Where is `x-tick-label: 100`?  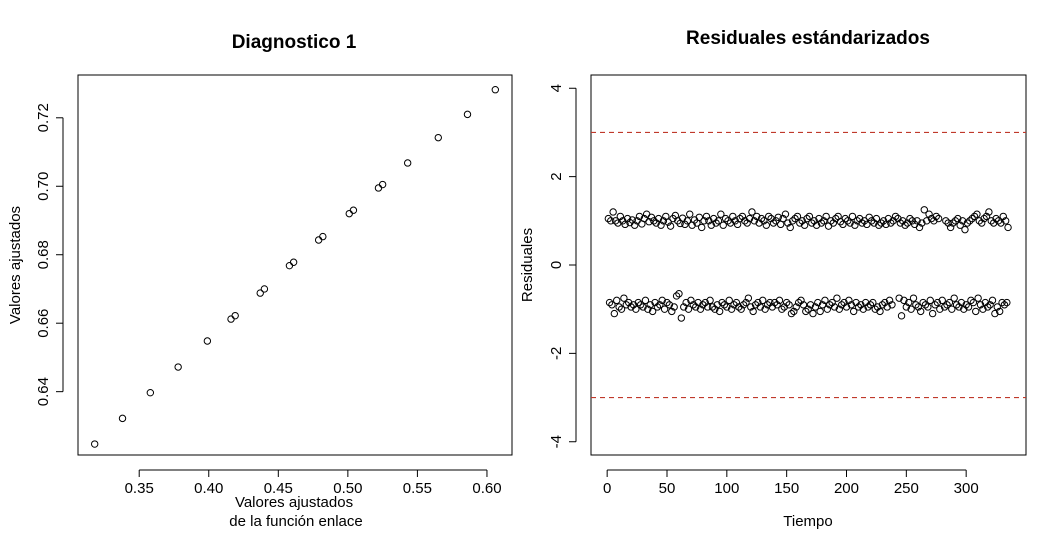
x-tick-label: 100 is located at coordinates (726, 488).